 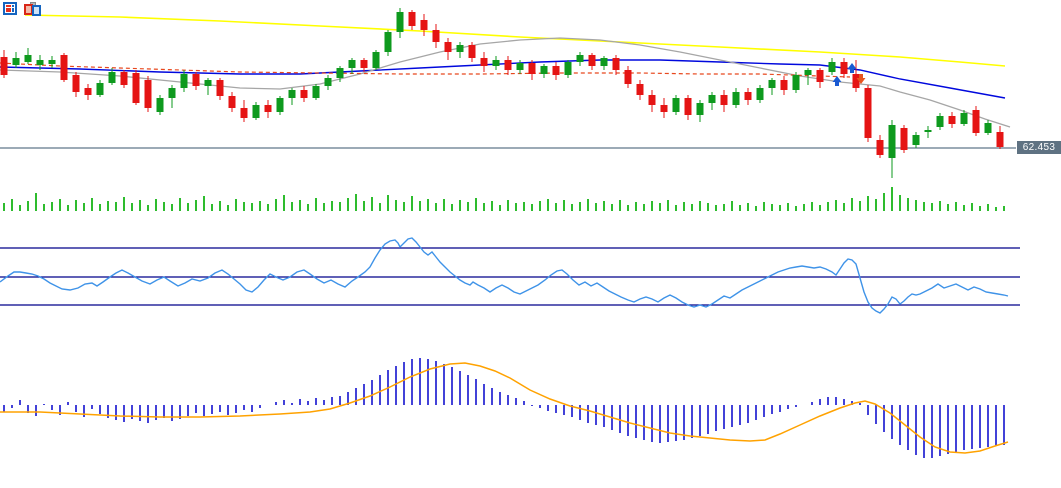 I want to click on ma-red-dashed, so click(x=425, y=70).